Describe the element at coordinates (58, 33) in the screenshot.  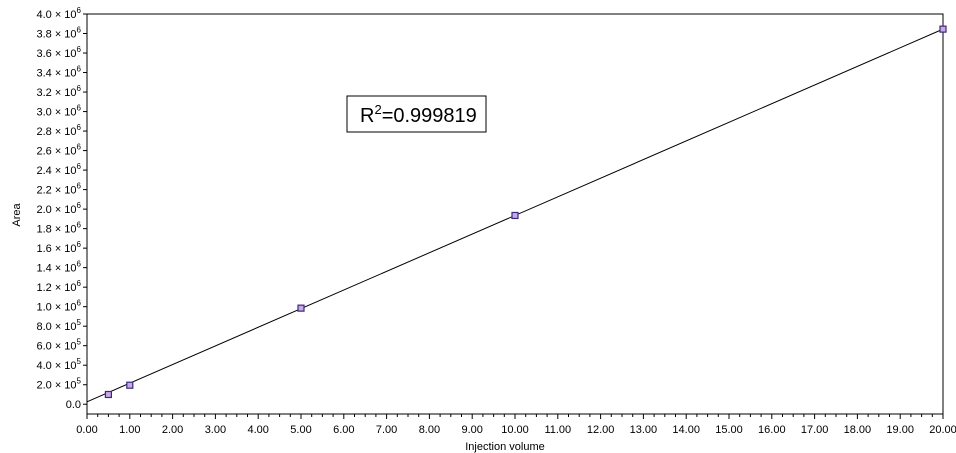
I see `y-tick-label: 3.8 × 10⁶` at that location.